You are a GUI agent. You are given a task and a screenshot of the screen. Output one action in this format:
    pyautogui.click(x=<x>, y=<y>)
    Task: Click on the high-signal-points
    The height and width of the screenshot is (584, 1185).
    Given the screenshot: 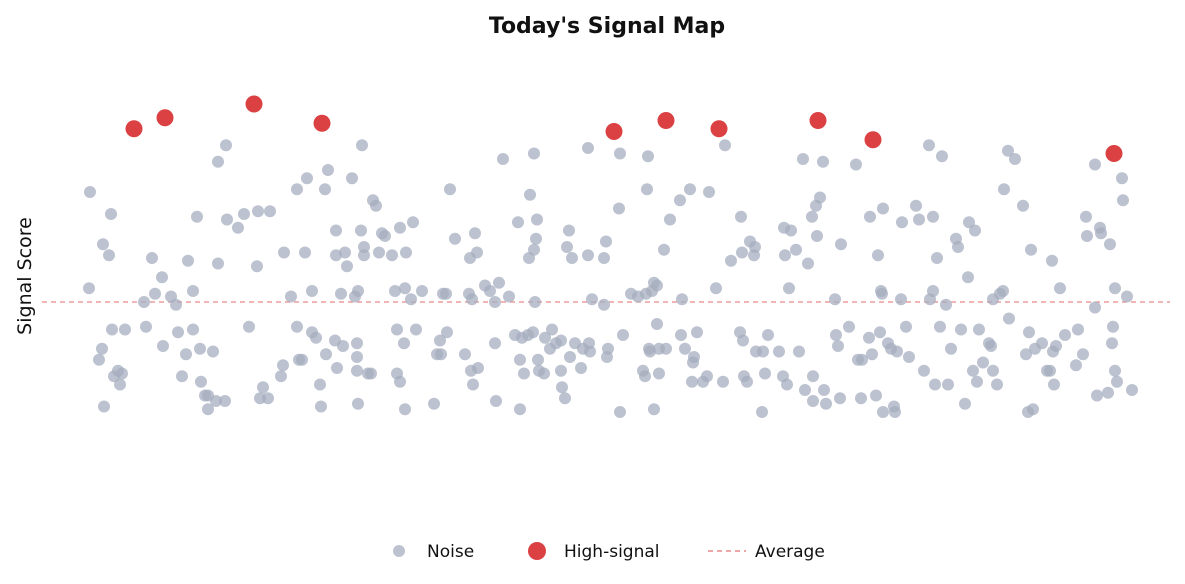 What is the action you would take?
    pyautogui.click(x=624, y=128)
    